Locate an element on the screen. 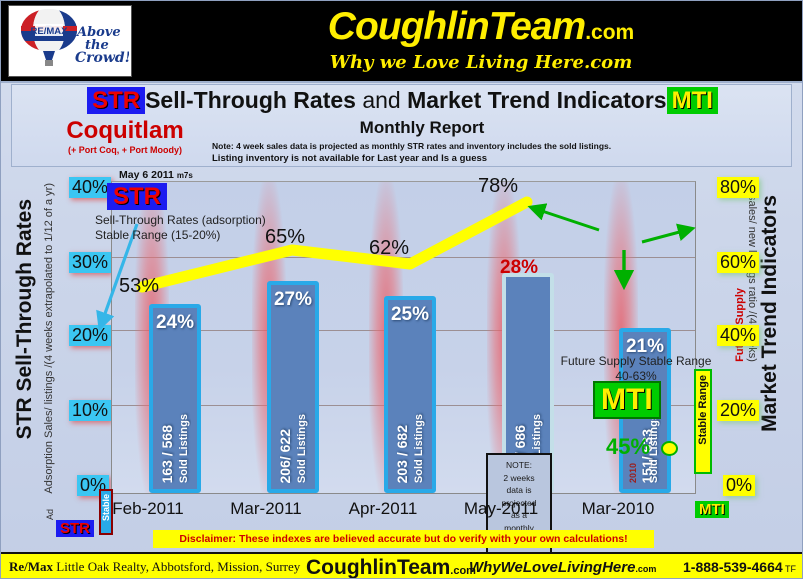  footer-site-2-suffix: .com is located at coordinates (646, 569).